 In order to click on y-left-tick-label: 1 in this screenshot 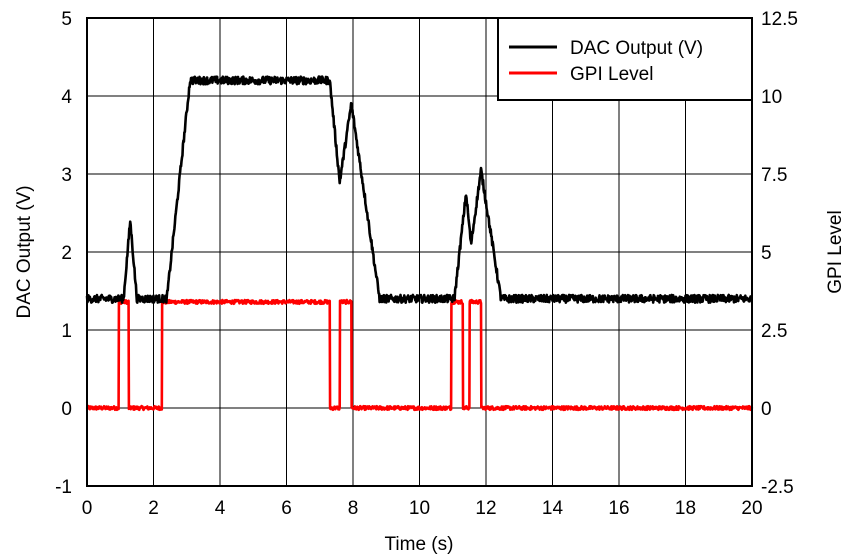, I will do `click(66, 331)`.